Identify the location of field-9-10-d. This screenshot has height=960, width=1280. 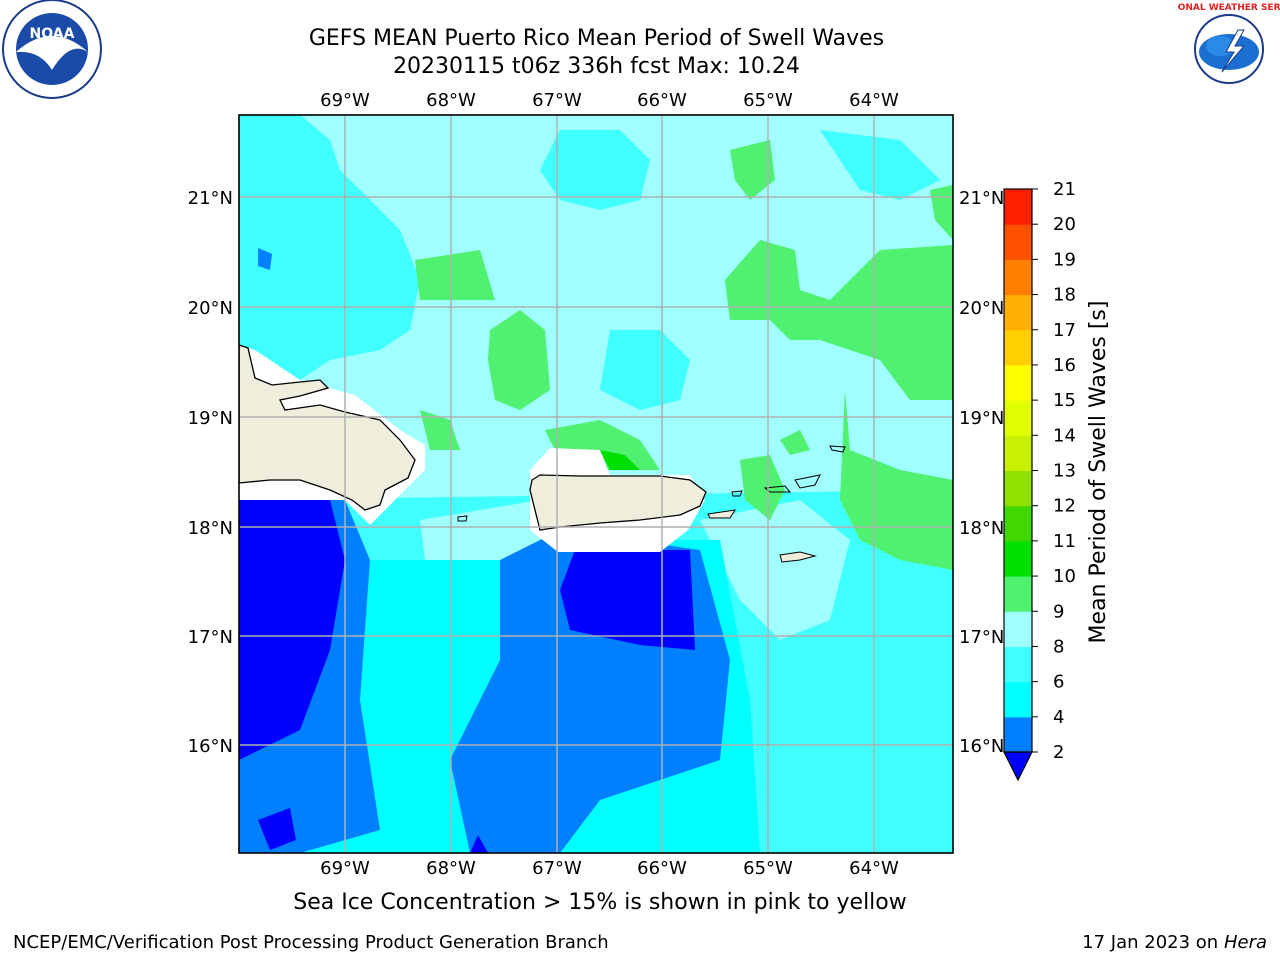
(839, 320).